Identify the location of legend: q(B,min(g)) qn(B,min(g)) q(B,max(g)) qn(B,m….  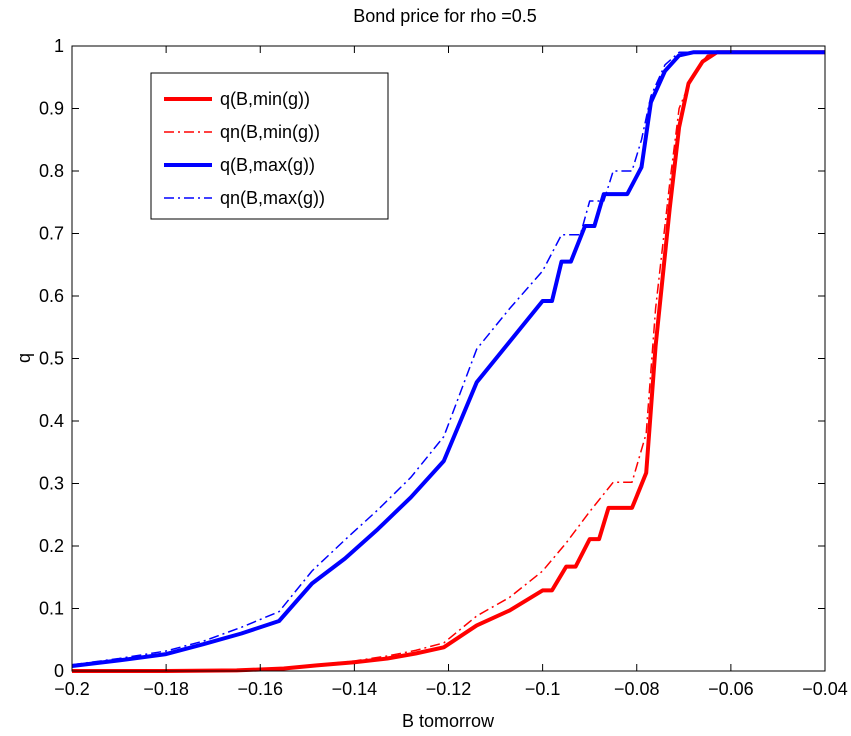
(269, 146).